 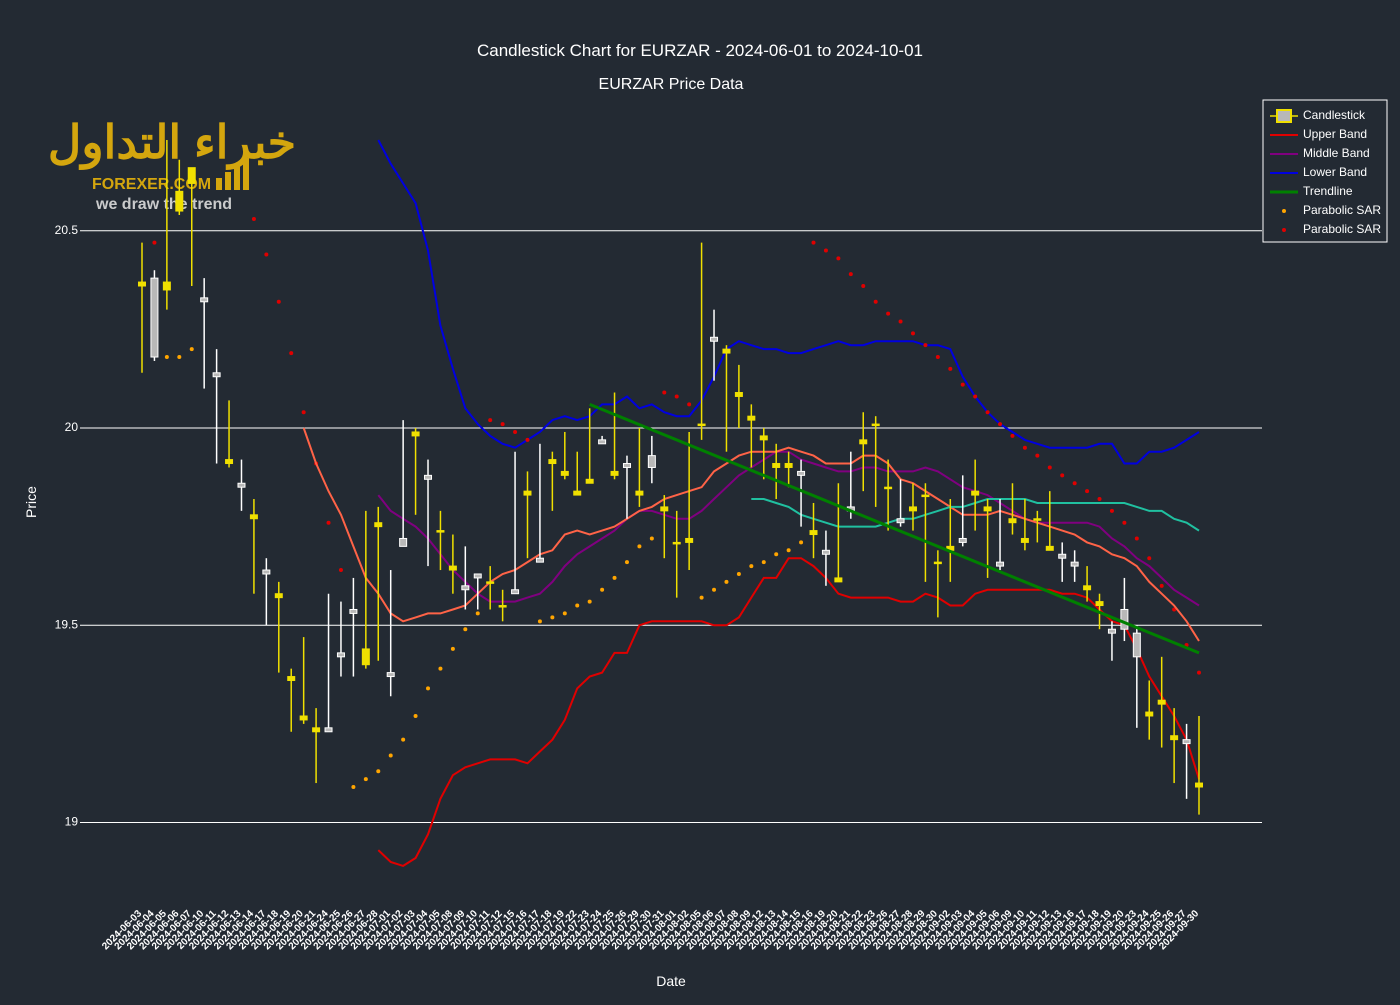 What do you see at coordinates (1334, 115) in the screenshot?
I see `legend-label: Candlestick` at bounding box center [1334, 115].